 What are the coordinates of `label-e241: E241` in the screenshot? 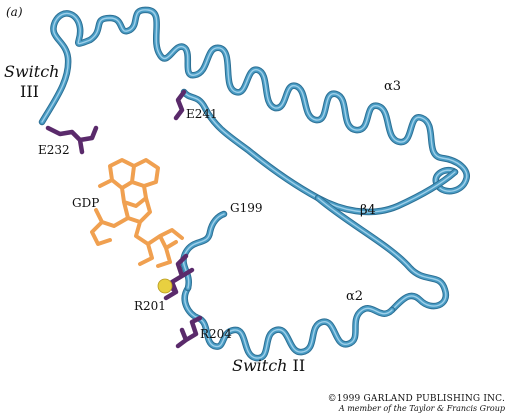 It's located at (202, 114).